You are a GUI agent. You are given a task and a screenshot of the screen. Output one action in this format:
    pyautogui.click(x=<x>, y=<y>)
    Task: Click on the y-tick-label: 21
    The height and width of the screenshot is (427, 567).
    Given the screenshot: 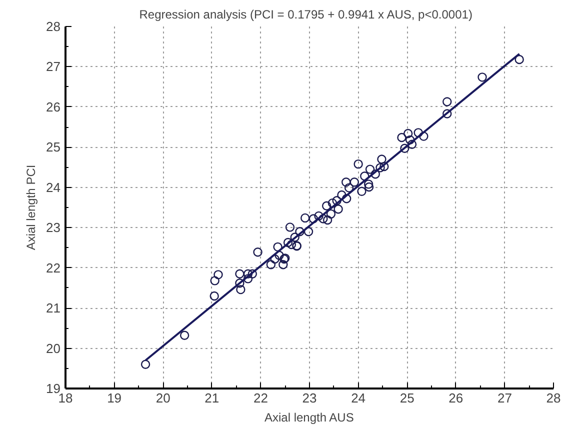 What is the action you would take?
    pyautogui.click(x=53, y=308)
    